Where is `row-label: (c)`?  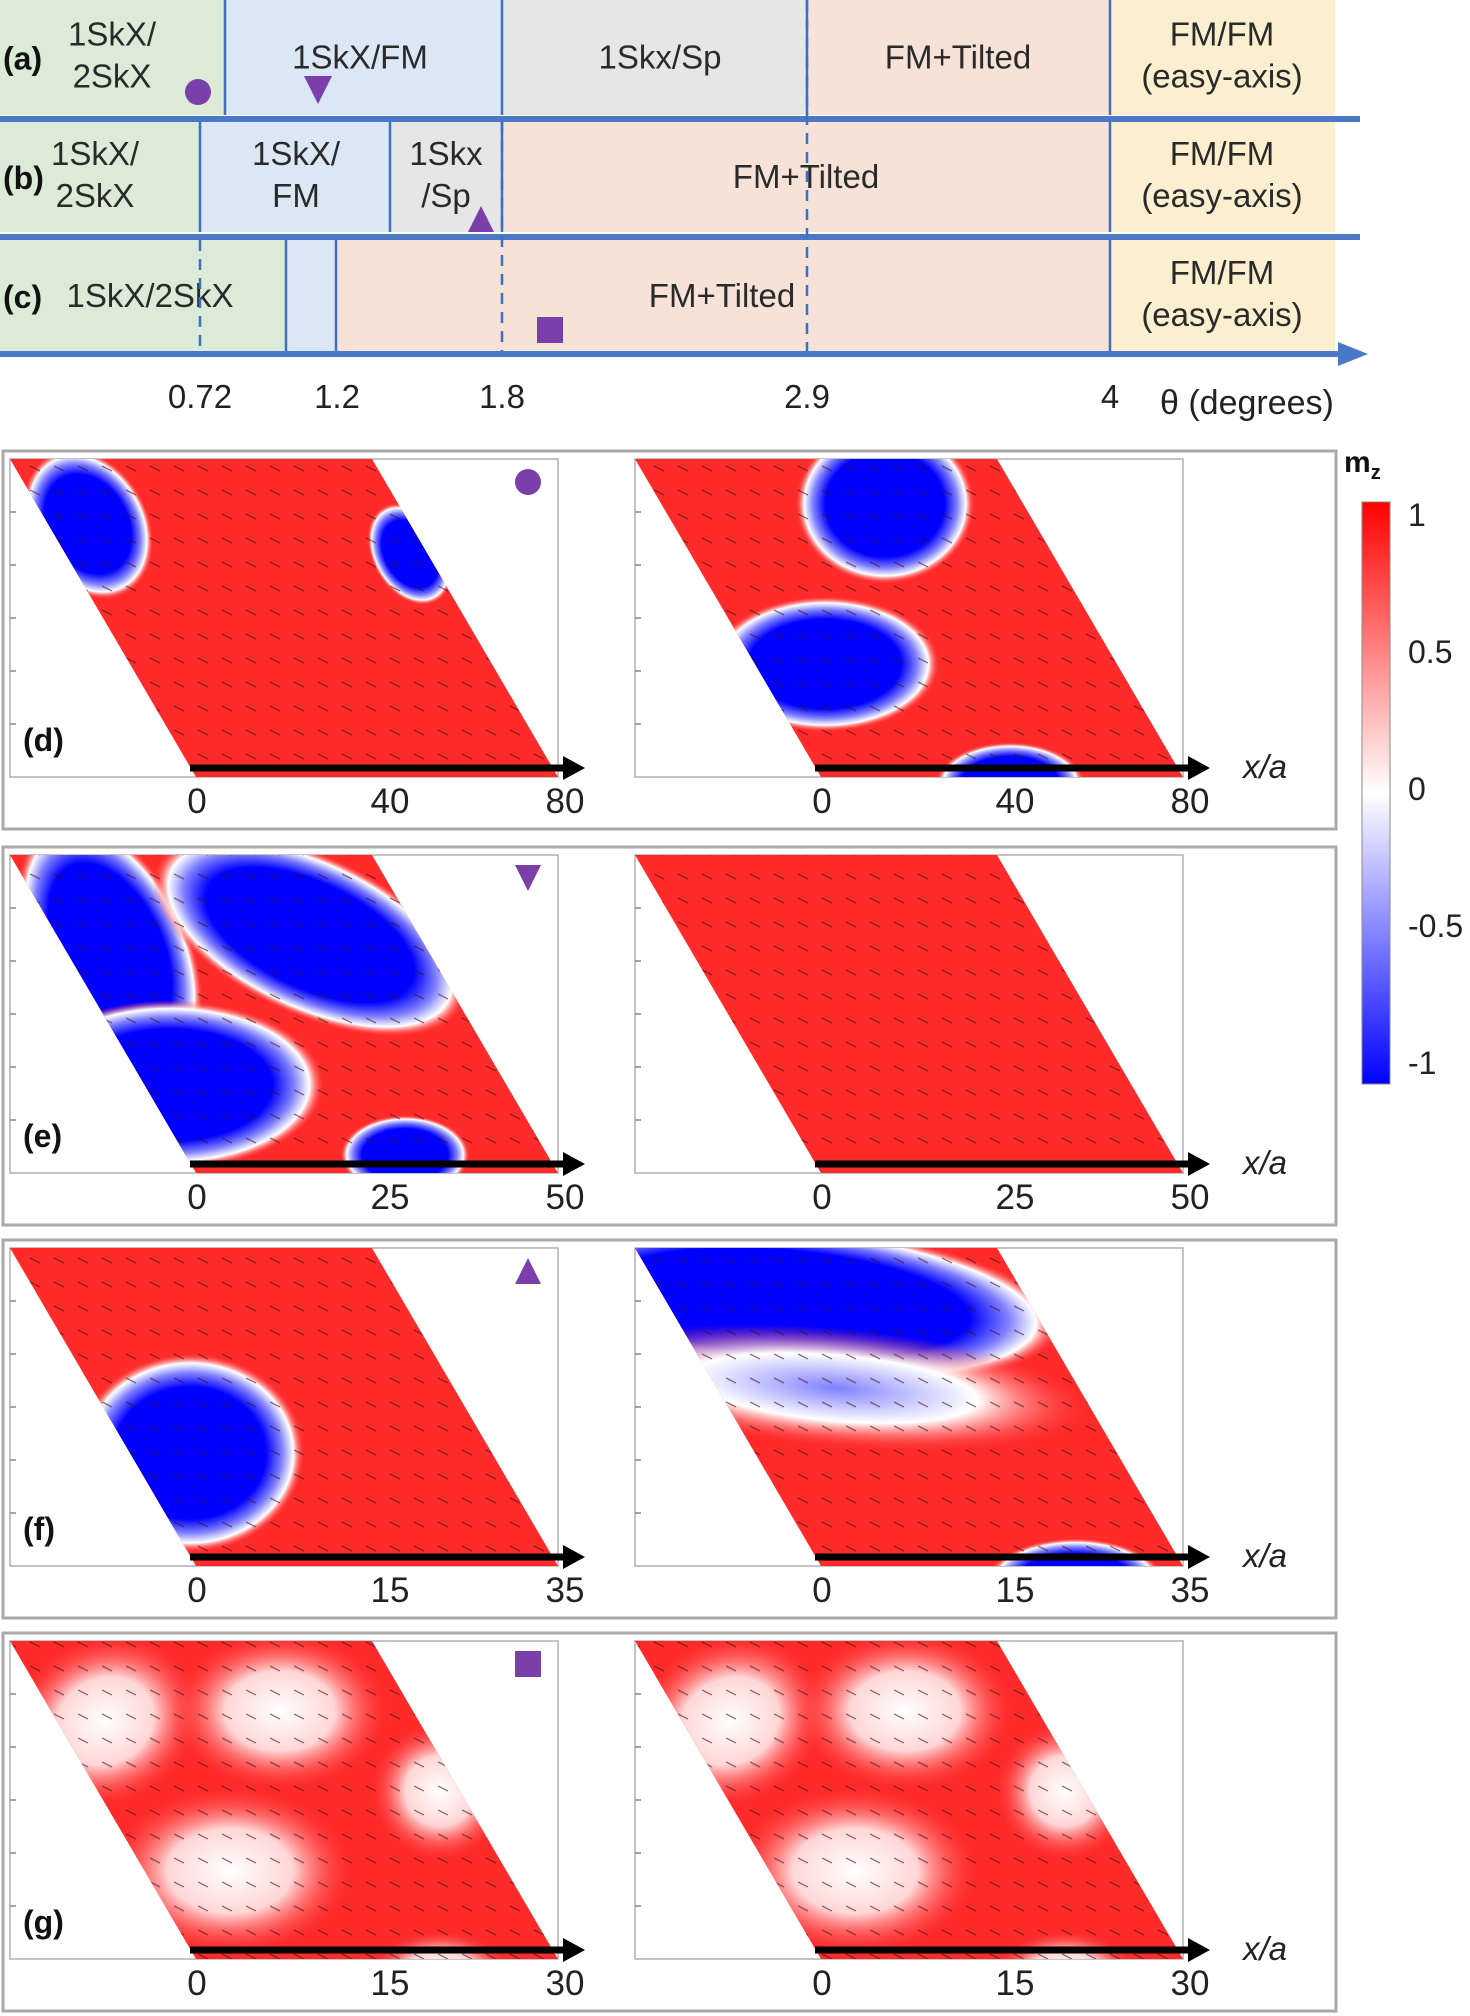 row-label: (c) is located at coordinates (22, 297).